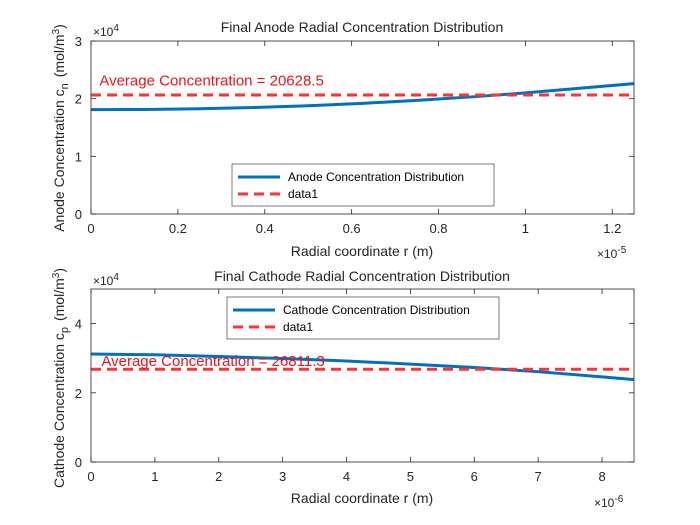 The image size is (700, 525). I want to click on anode-series-concentration-line, so click(362, 97).